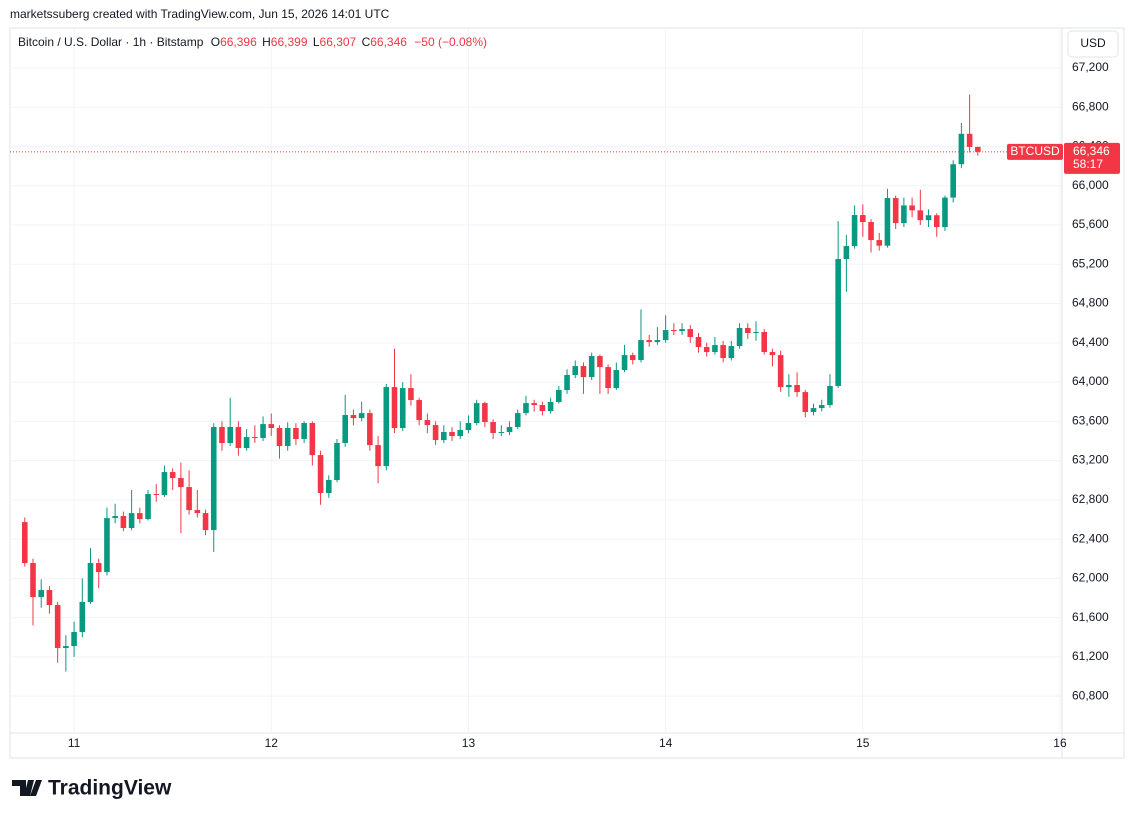 This screenshot has width=1134, height=823. I want to click on symbol-tag-bg, so click(1035, 151).